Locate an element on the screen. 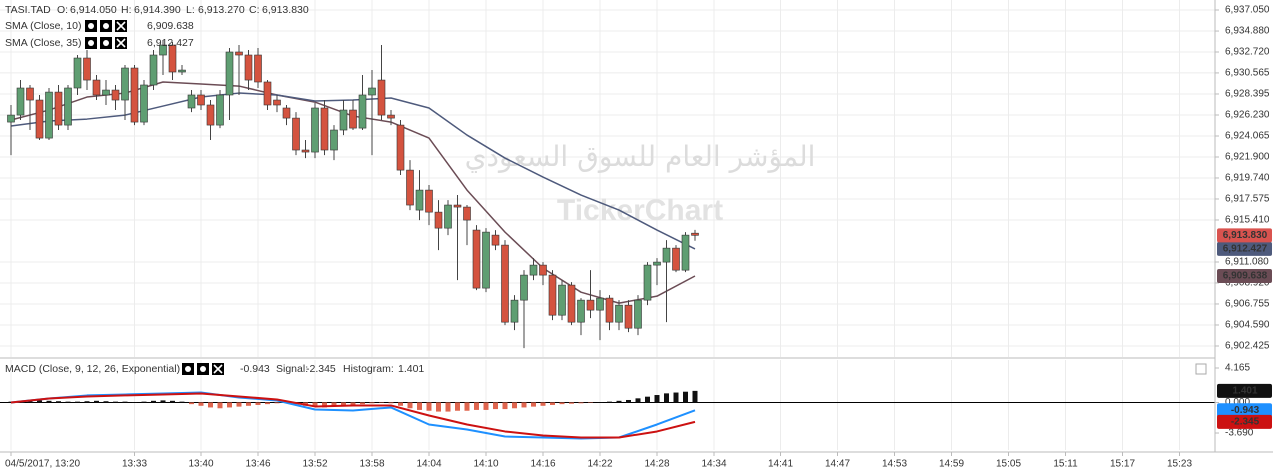 Image resolution: width=1273 pixels, height=473 pixels. ohlc-label: C: is located at coordinates (254, 10).